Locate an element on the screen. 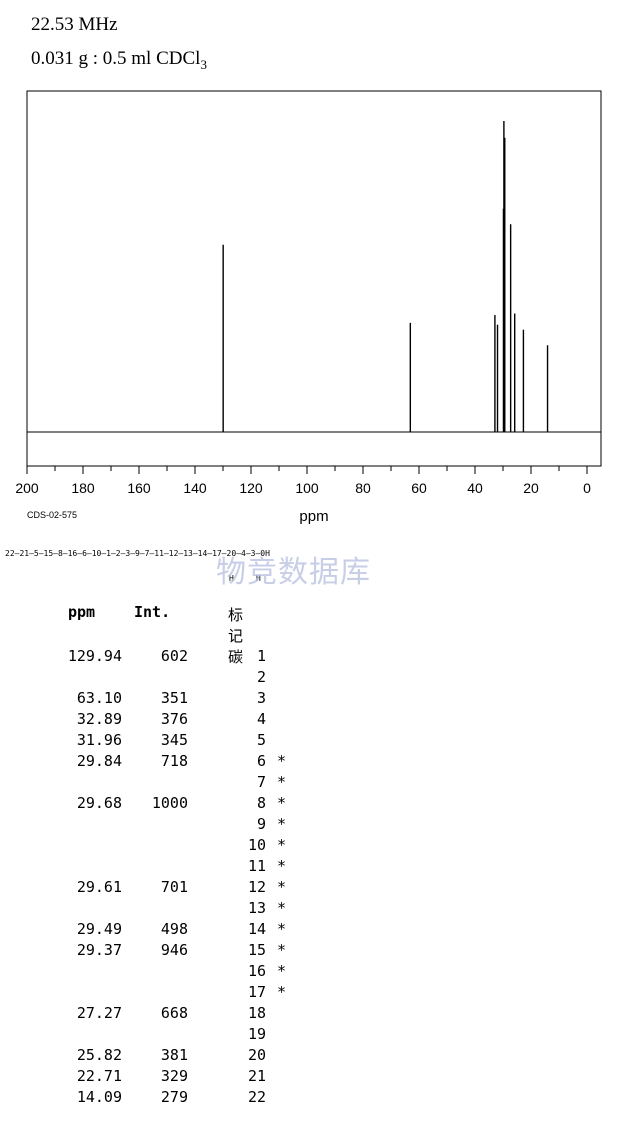 The height and width of the screenshot is (1134, 629). x-axis-tick-labels: 200 180 160 140 120 100 80 60 40 20 0 is located at coordinates (303, 488).